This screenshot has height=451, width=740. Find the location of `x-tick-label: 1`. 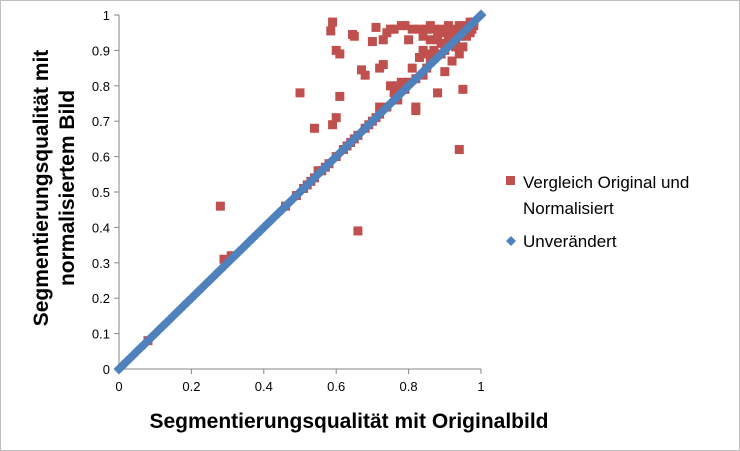

x-tick-label: 1 is located at coordinates (480, 386).